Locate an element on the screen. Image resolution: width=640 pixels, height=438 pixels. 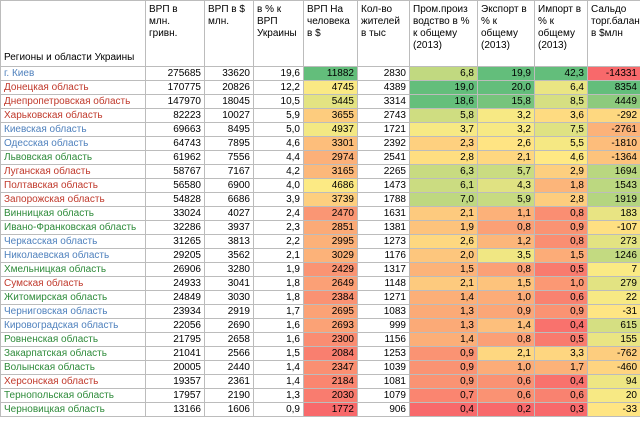
region-name: Херсонская область is located at coordinates (73, 381).